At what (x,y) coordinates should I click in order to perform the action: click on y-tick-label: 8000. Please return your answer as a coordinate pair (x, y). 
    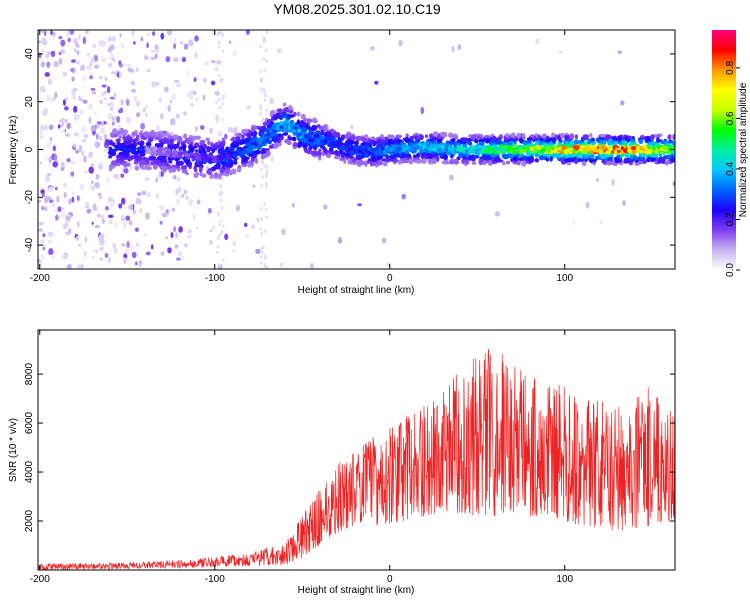
    Looking at the image, I should click on (29, 374).